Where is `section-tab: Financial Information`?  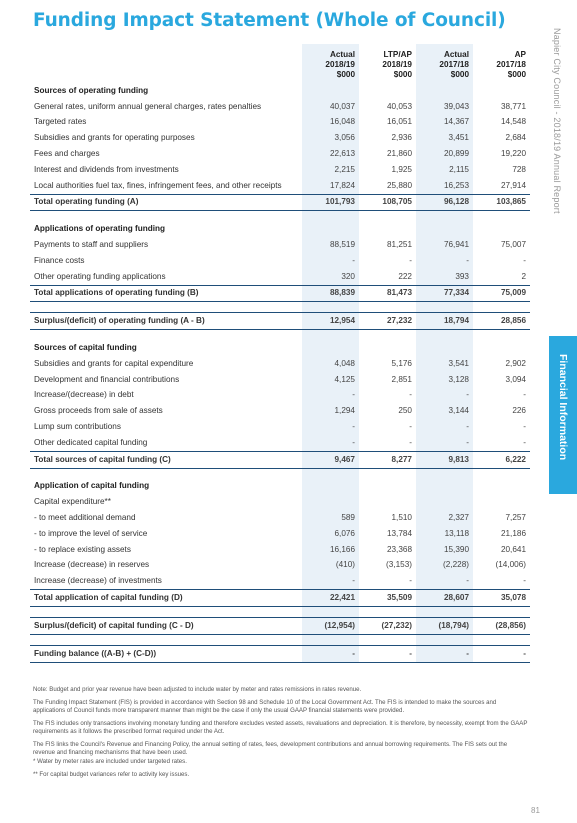 section-tab: Financial Information is located at coordinates (563, 415).